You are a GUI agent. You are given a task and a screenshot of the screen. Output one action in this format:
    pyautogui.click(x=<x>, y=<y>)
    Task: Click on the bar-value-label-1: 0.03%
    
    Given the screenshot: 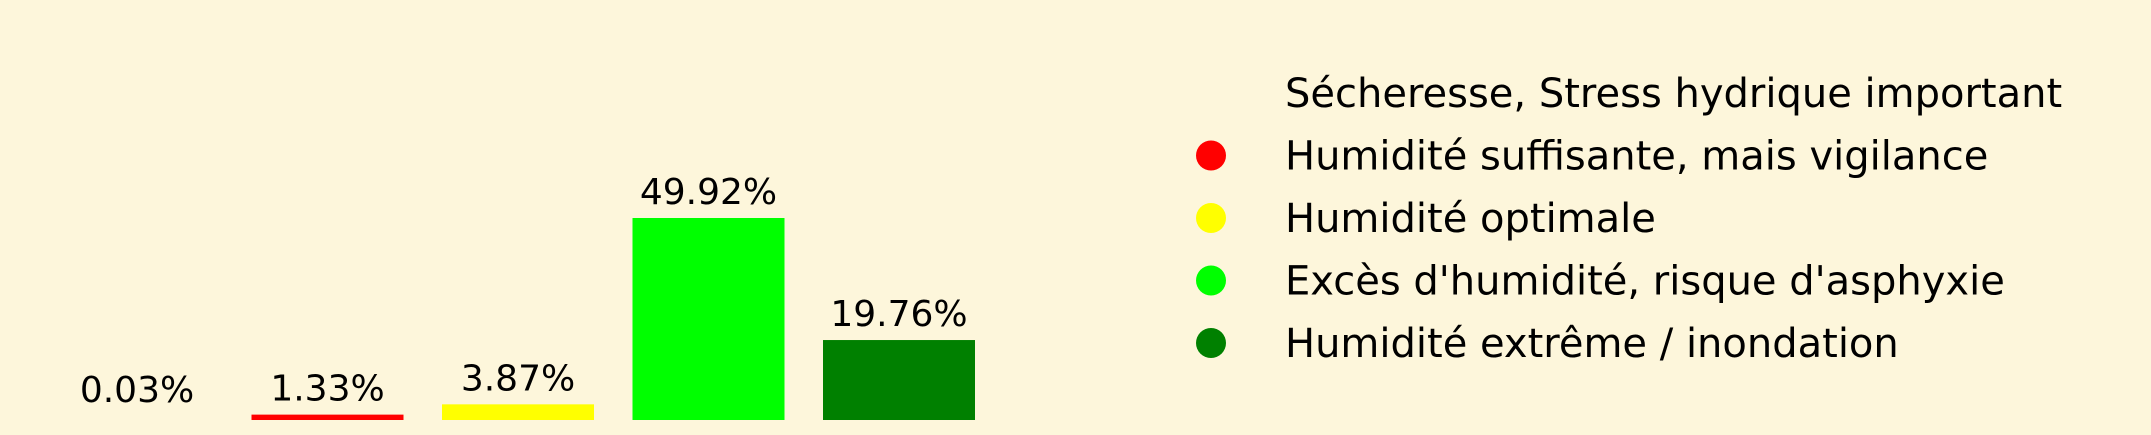 What is the action you would take?
    pyautogui.click(x=137, y=390)
    